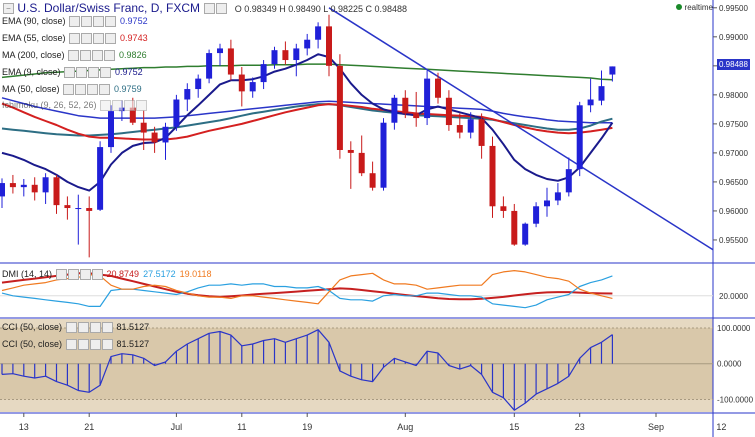 Image resolution: width=755 pixels, height=437 pixels. What do you see at coordinates (134, 21) in the screenshot?
I see `legend-value: 0.9752` at bounding box center [134, 21].